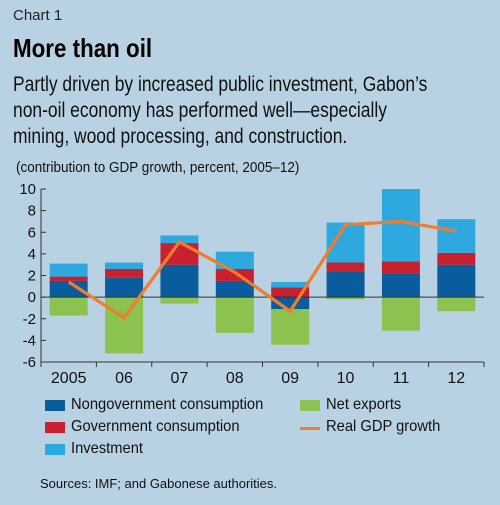 This screenshot has width=500, height=505. I want to click on legend-label-government: Government consumption, so click(155, 426).